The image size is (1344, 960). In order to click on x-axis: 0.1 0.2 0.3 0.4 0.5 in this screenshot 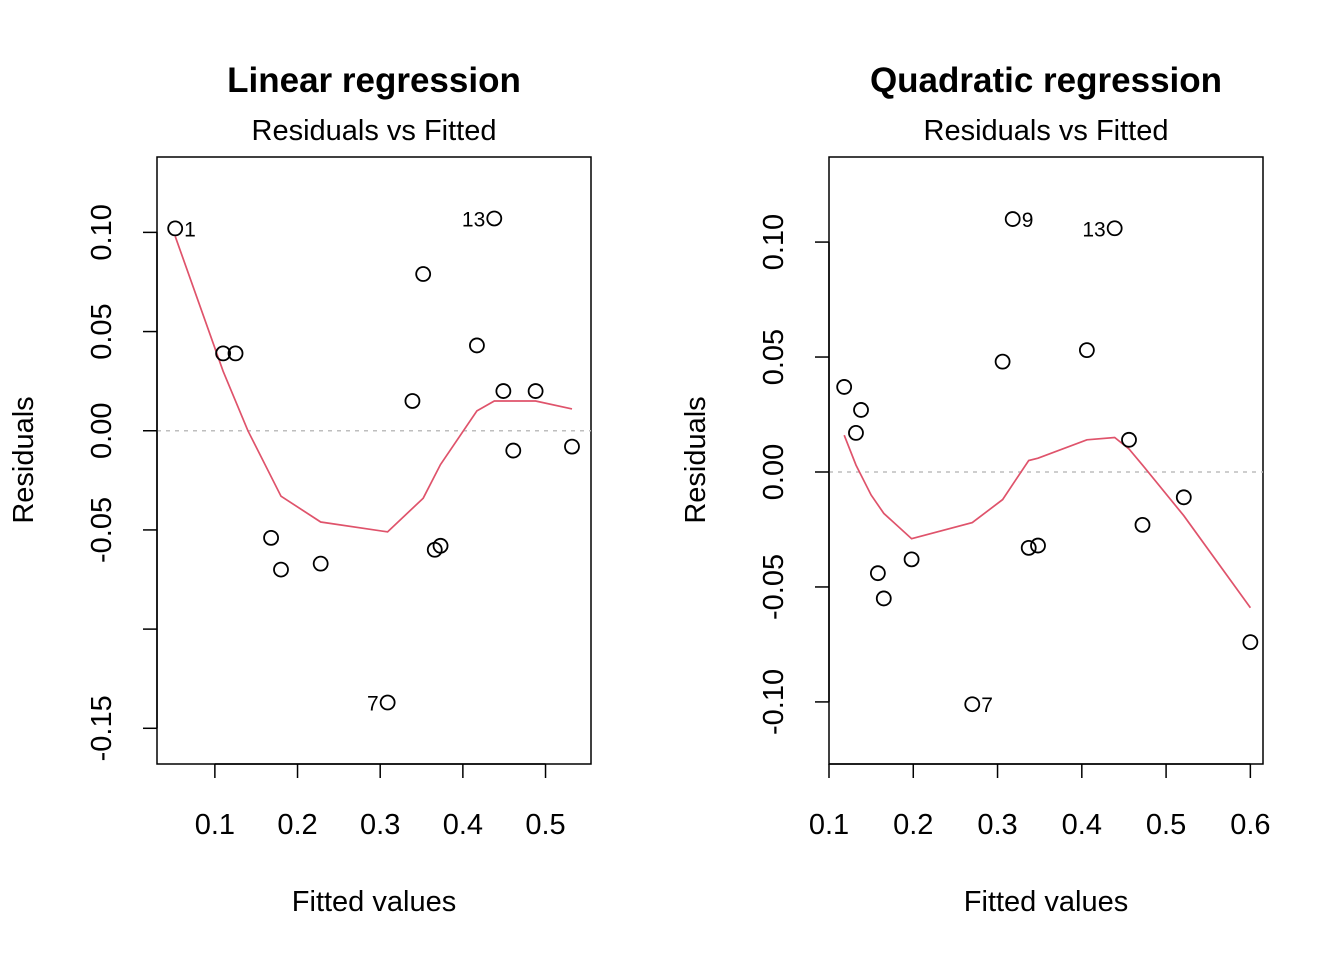, I will do `click(380, 802)`.